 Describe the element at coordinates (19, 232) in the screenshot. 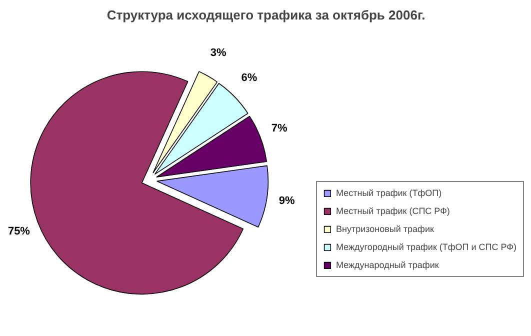

I see `data-label: 75%` at that location.